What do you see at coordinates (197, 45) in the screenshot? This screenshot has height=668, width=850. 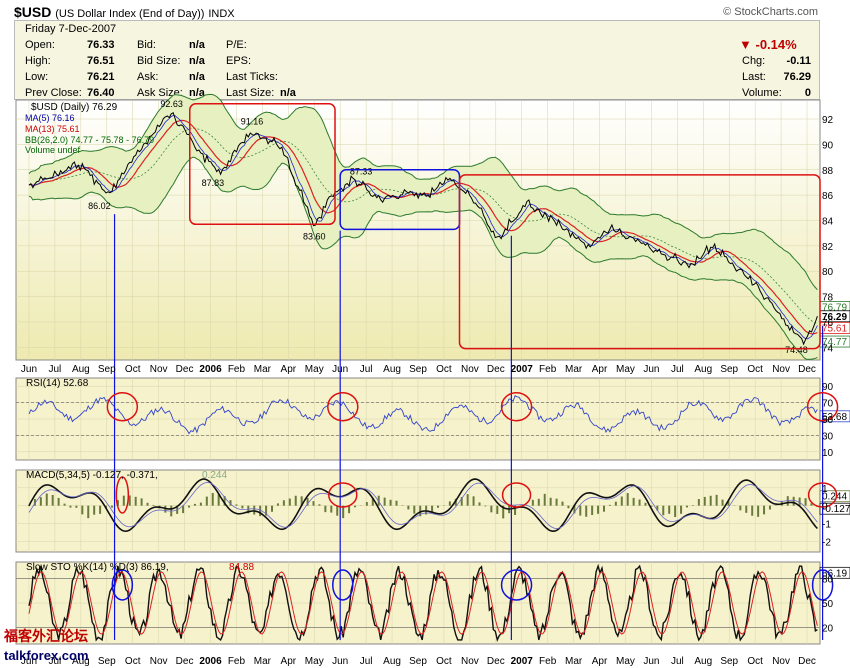 I see `bid-value: n/a` at bounding box center [197, 45].